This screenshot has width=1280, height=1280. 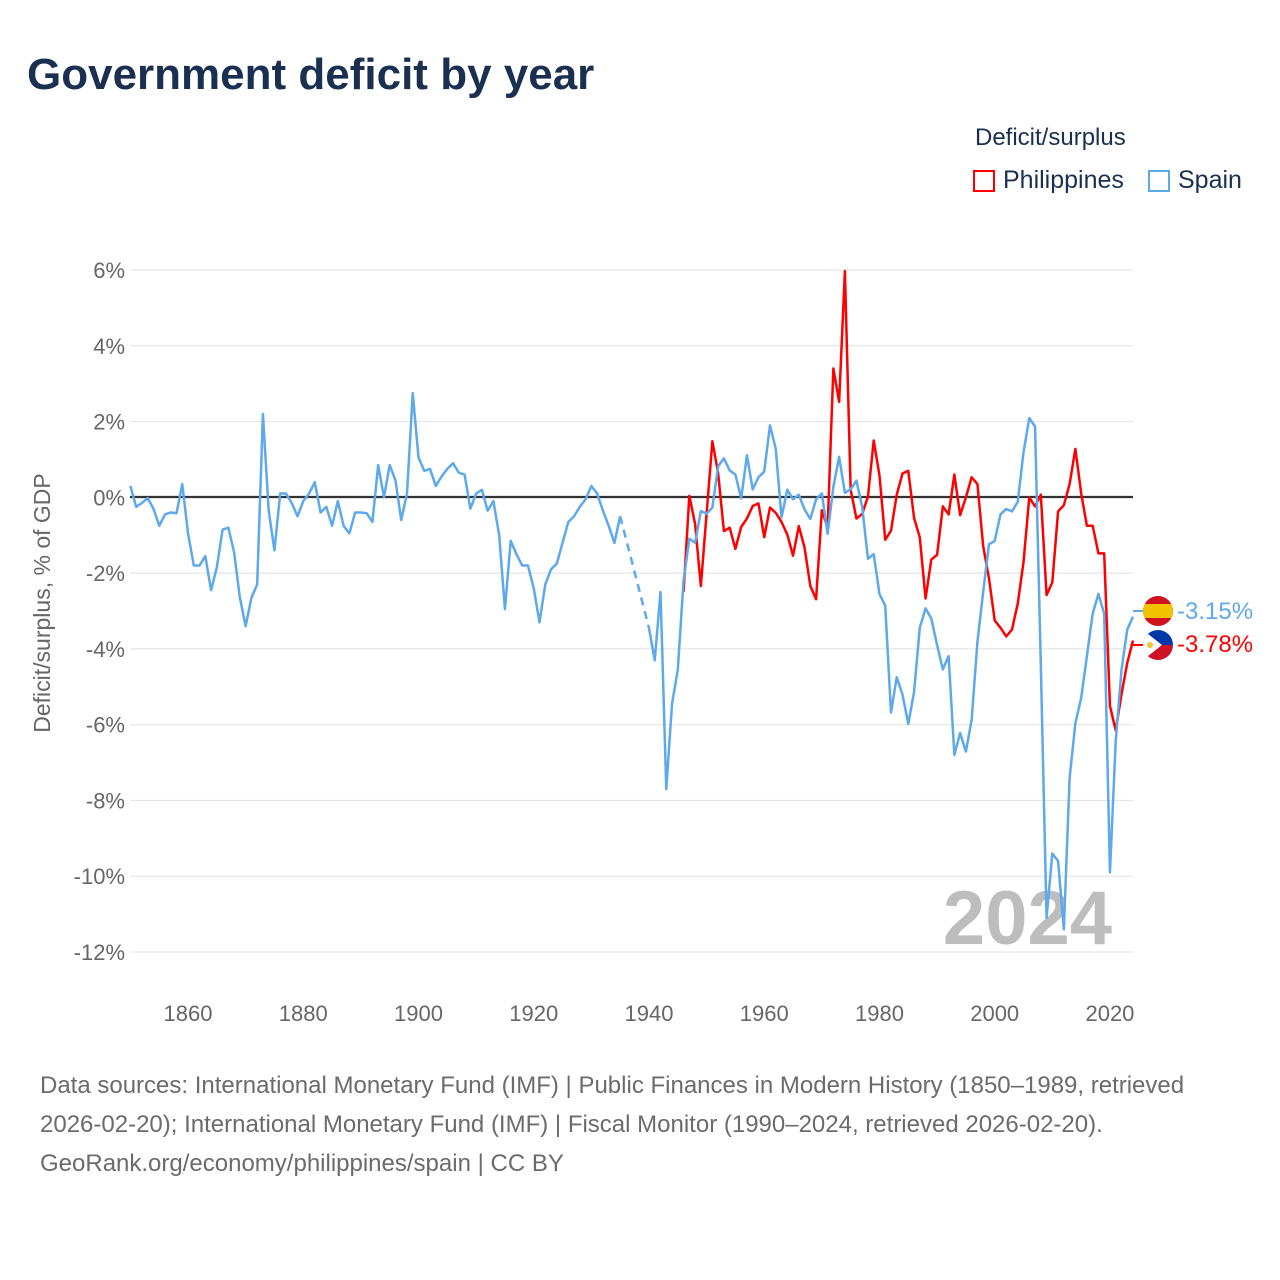 I want to click on legend-label-spain: Spain, so click(x=1210, y=180).